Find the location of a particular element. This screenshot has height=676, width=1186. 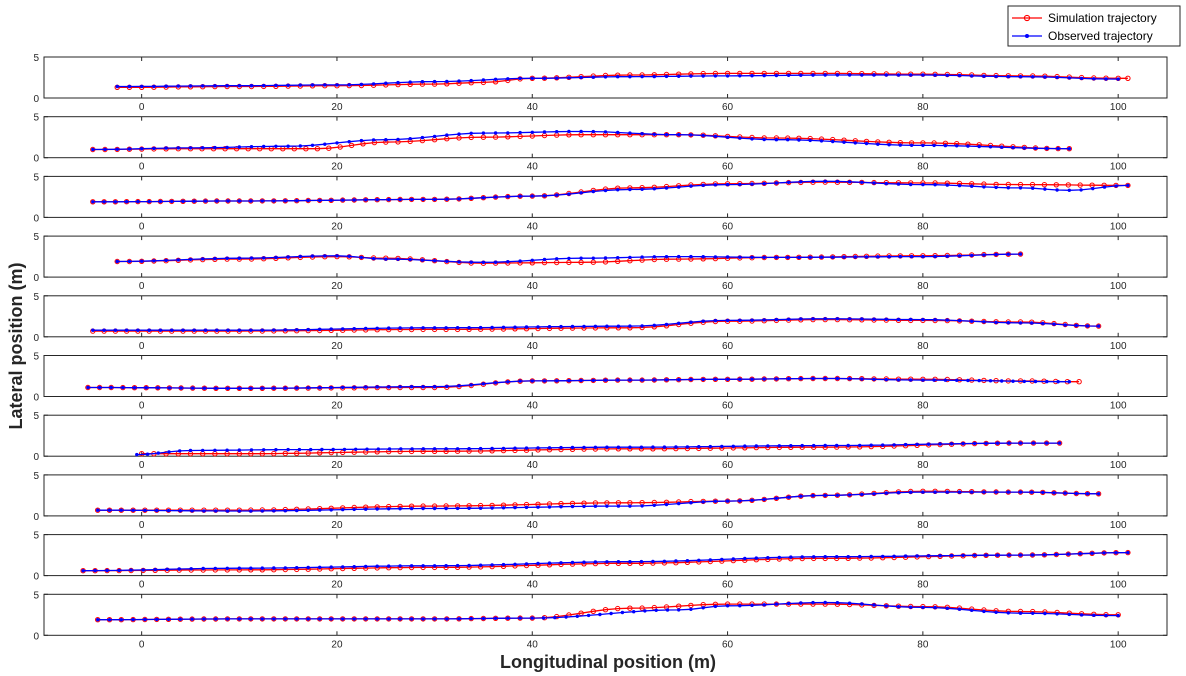

subplot-frame is located at coordinates (605, 196).